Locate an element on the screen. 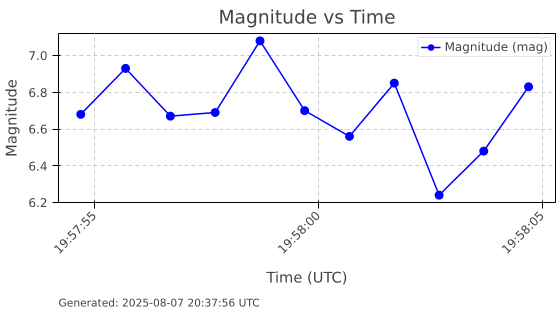  text: Generated: 2025-08-07 20:37:56 UTC is located at coordinates (159, 303).